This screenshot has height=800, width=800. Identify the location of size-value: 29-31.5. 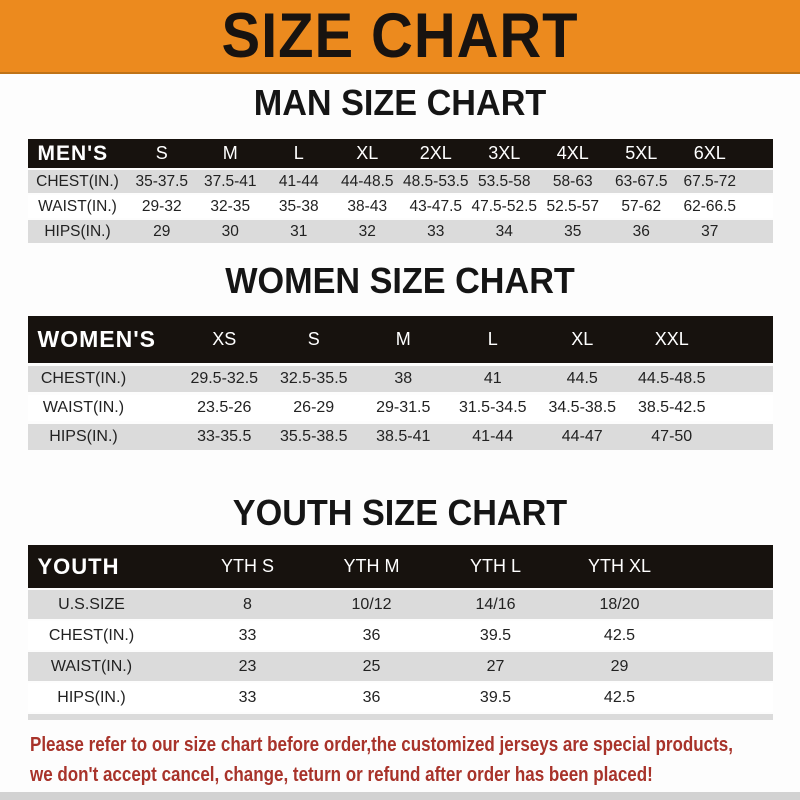
(403, 407).